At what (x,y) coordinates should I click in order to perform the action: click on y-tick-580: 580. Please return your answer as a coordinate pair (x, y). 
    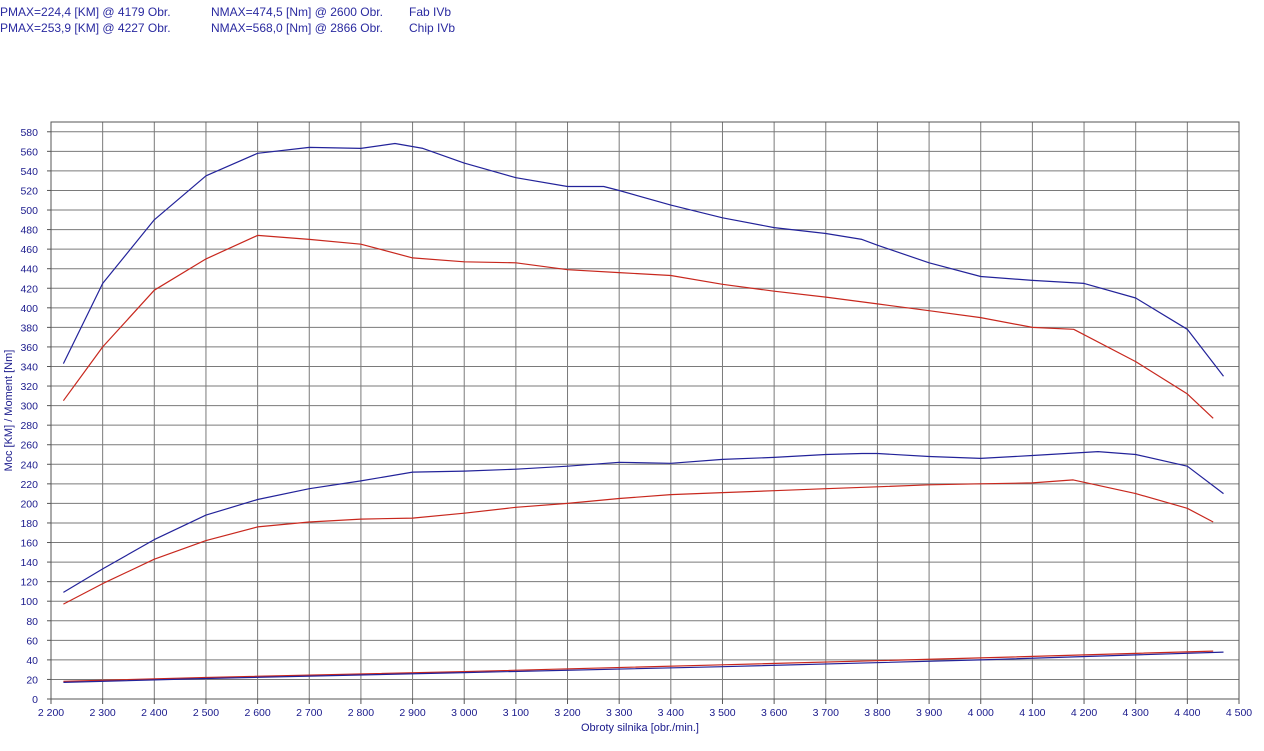
    Looking at the image, I should click on (29, 133).